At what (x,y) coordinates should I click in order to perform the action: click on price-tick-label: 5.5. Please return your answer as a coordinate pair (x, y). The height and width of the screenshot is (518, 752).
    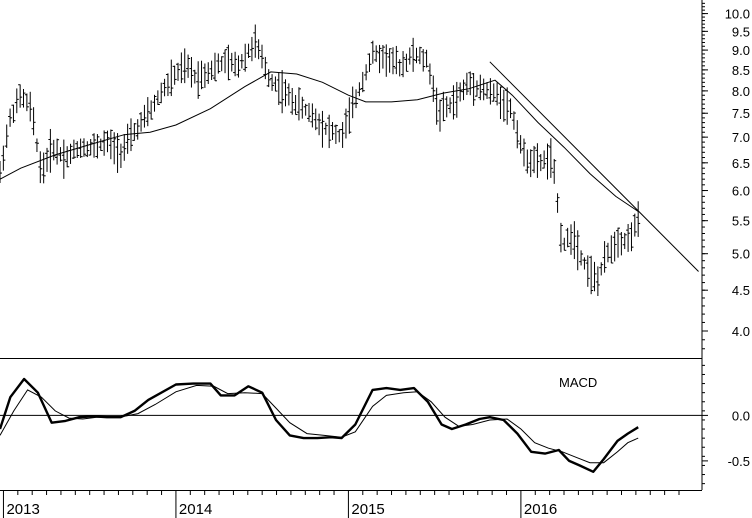
    Looking at the image, I should click on (741, 221).